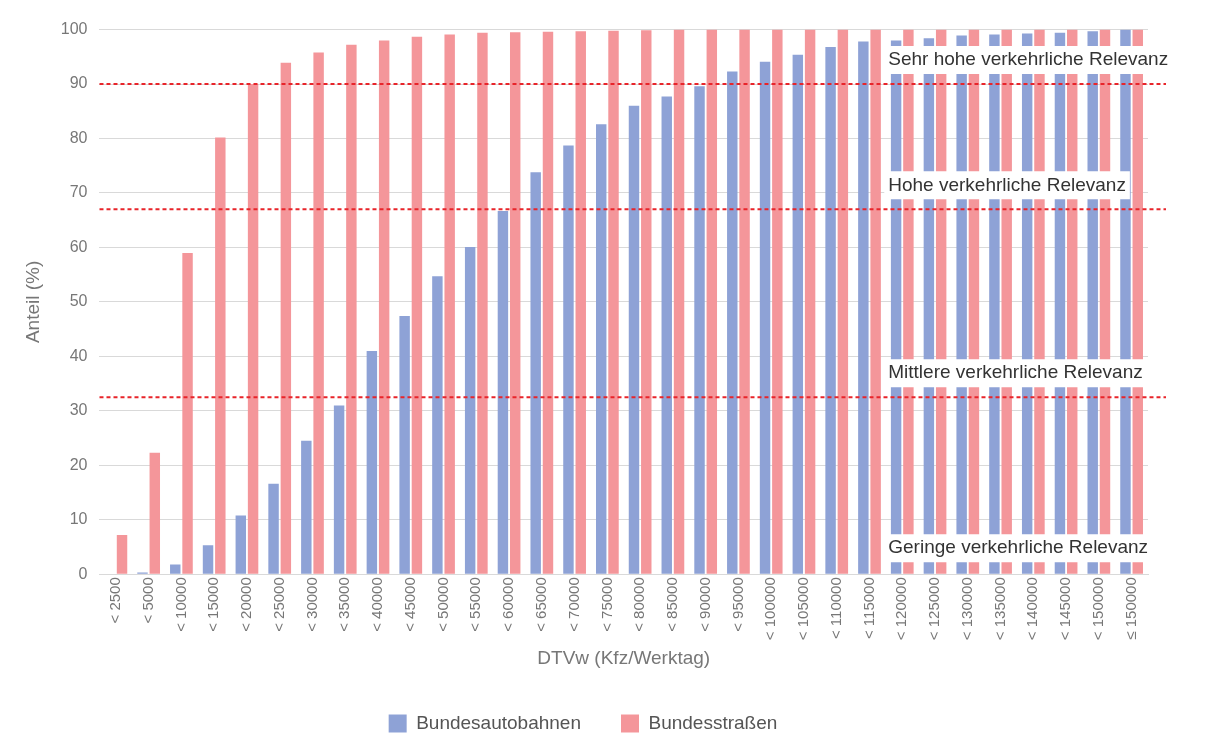  Describe the element at coordinates (311, 604) in the screenshot. I see `x-tick-label: < 30000` at that location.